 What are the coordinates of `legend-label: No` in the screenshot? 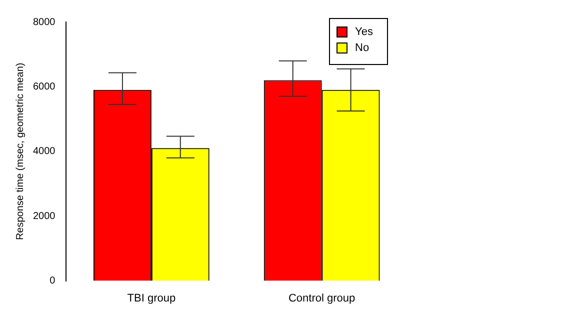 It's located at (362, 48).